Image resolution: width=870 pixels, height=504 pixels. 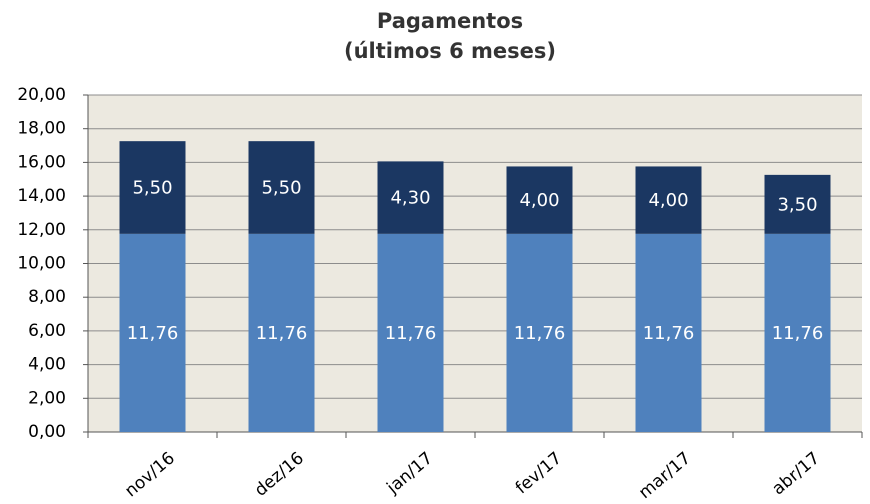 What do you see at coordinates (450, 21) in the screenshot?
I see `chart-title: Pagamentos` at bounding box center [450, 21].